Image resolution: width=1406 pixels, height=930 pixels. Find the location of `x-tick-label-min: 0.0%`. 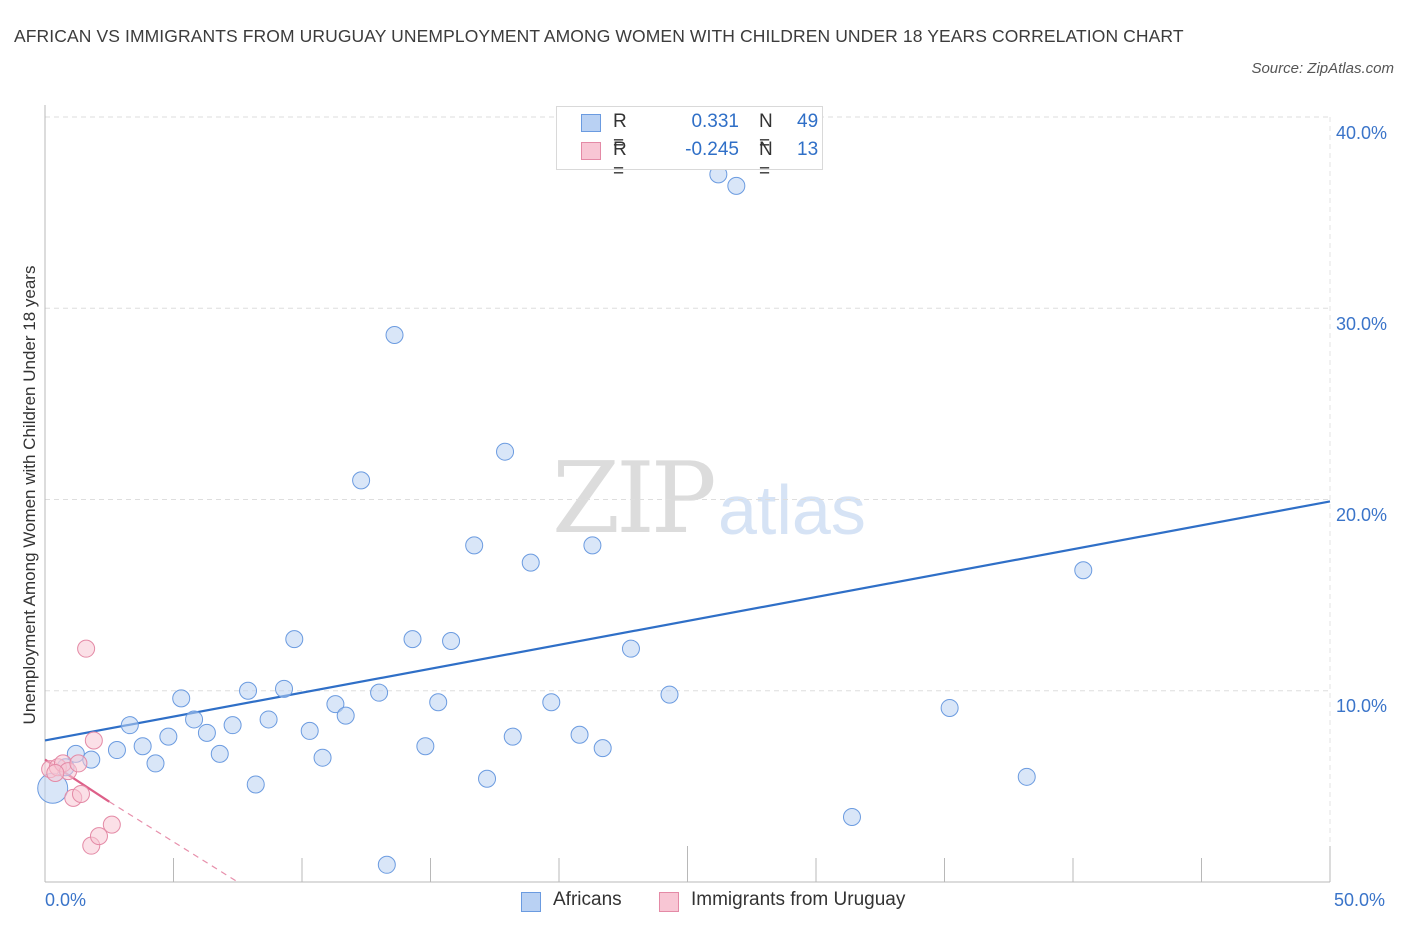

x-tick-label-min: 0.0% is located at coordinates (66, 900).